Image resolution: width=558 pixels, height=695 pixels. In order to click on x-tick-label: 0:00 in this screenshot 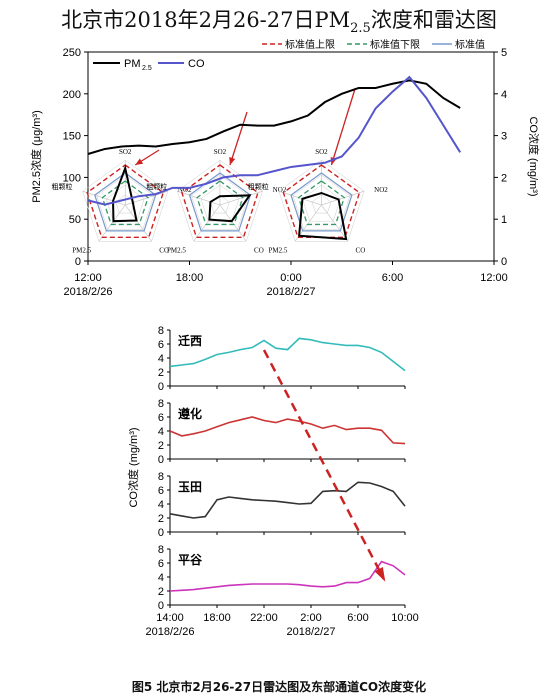, I will do `click(290, 278)`.